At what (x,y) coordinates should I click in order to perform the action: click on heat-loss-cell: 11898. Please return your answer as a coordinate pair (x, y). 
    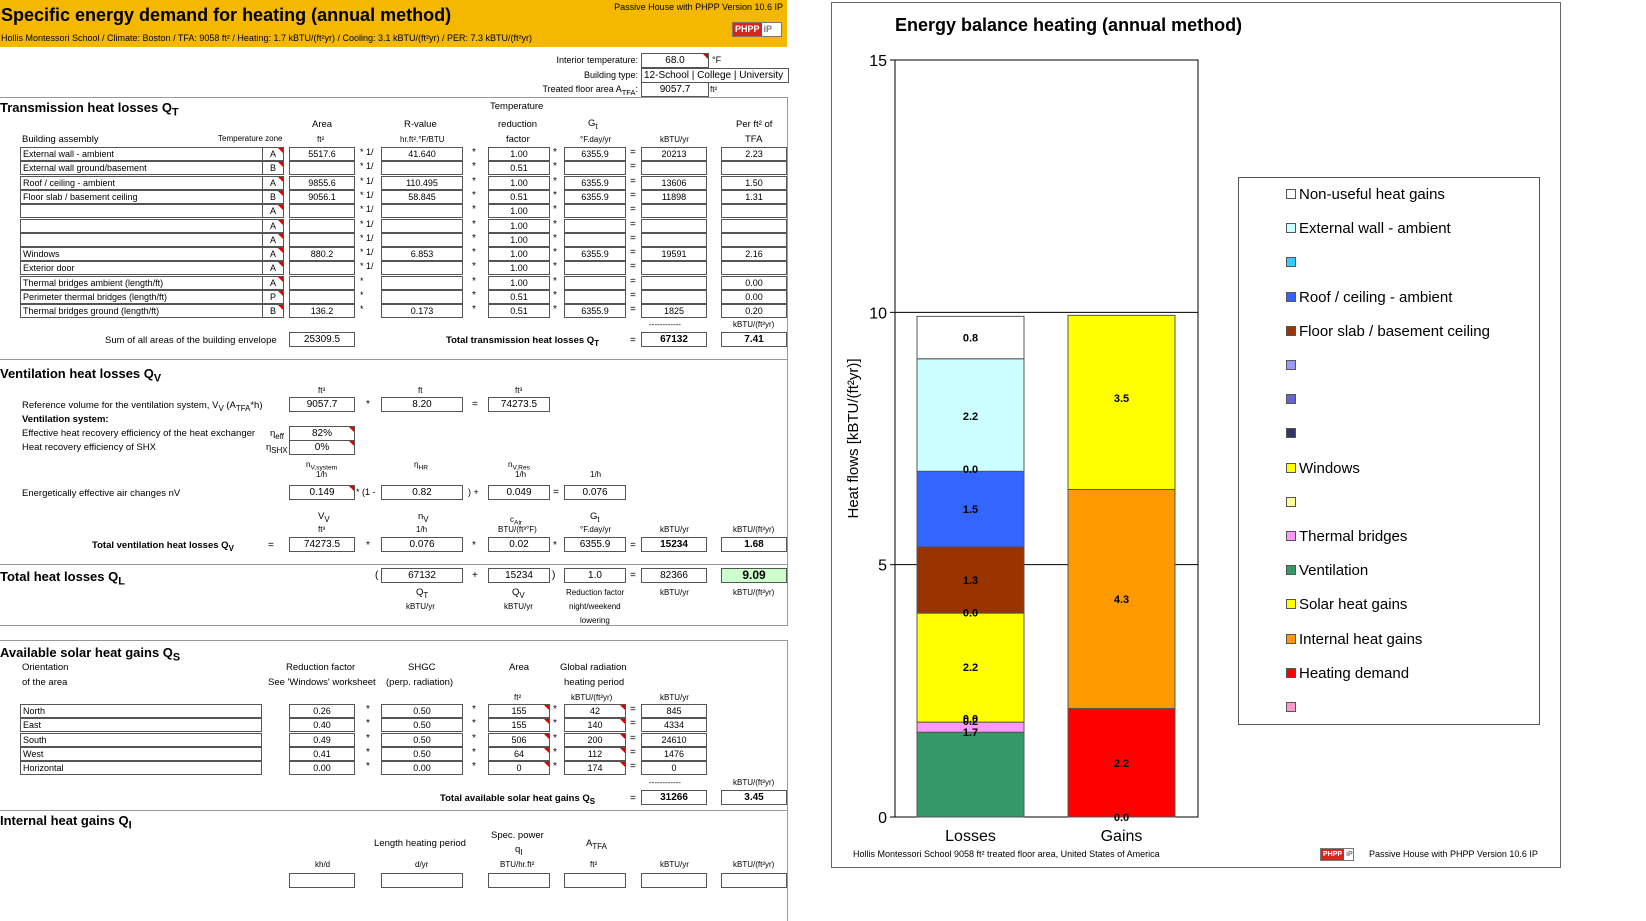
    Looking at the image, I should click on (674, 196).